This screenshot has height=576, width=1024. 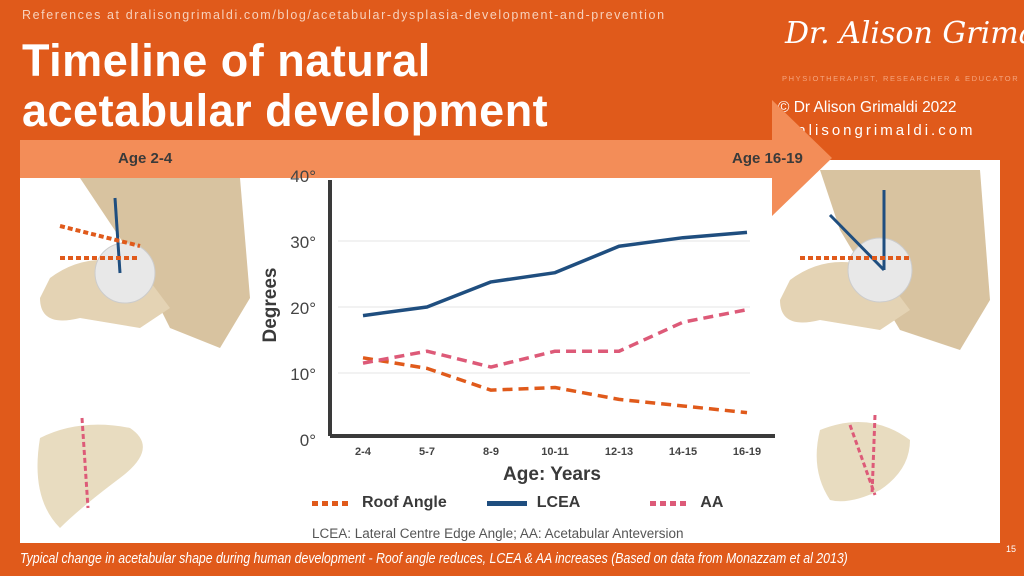 I want to click on x-tick-label: 14-15, so click(x=683, y=452).